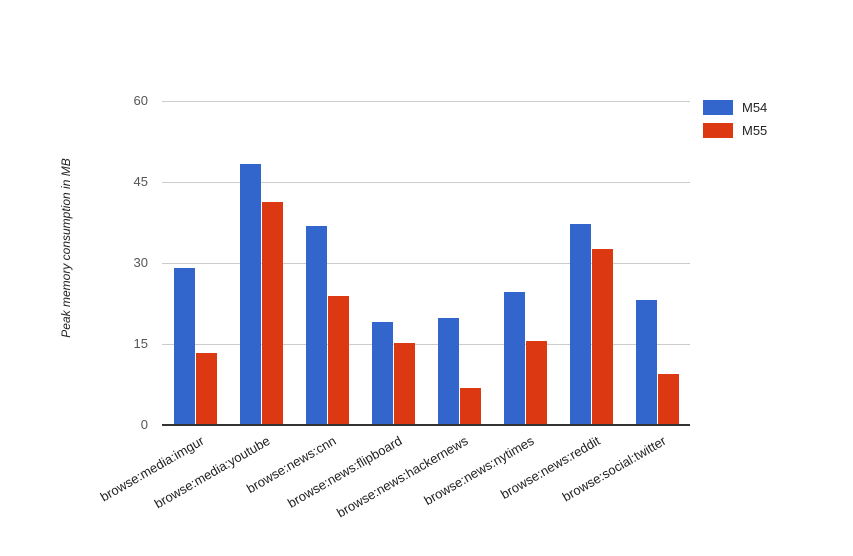 This screenshot has width=853, height=556. What do you see at coordinates (140, 262) in the screenshot?
I see `y-axis-tick-label-30: 30` at bounding box center [140, 262].